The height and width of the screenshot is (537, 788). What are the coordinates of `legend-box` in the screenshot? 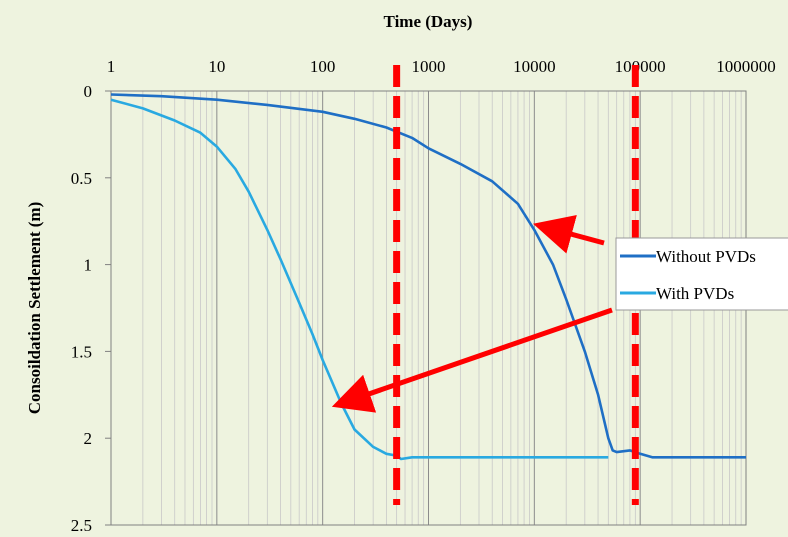 It's located at (701, 274).